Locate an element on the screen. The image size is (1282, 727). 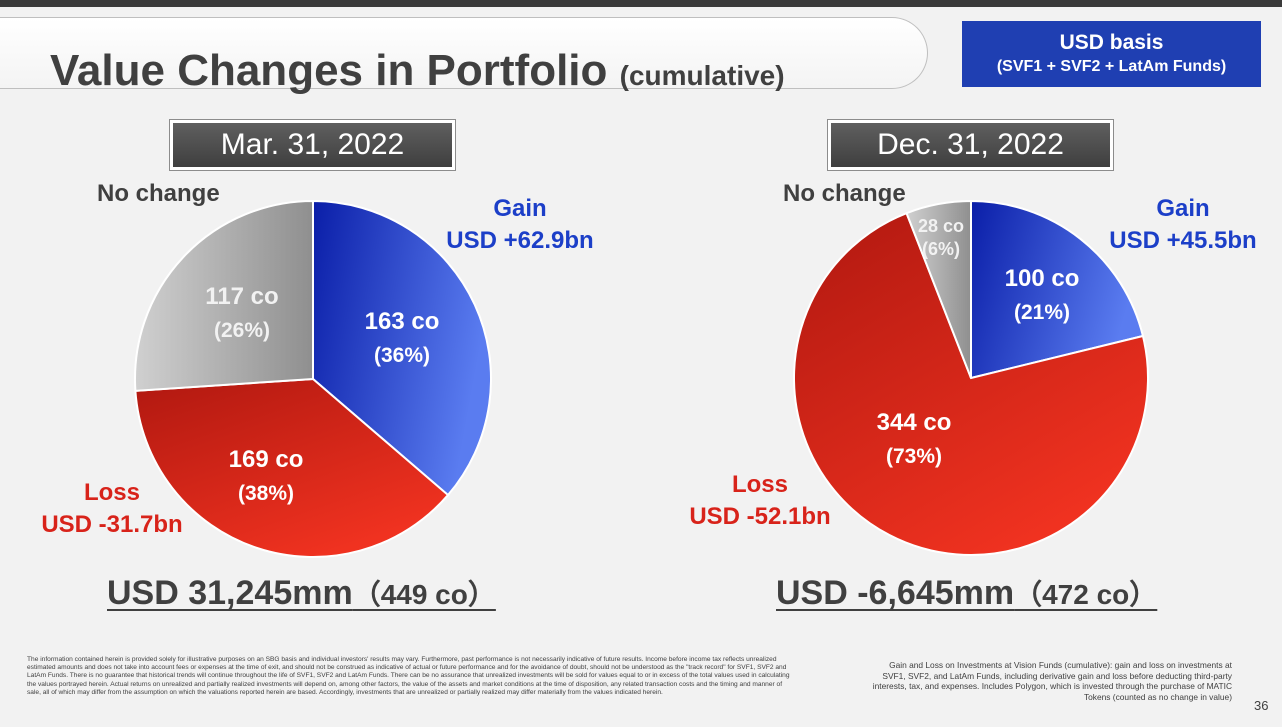
loss-pct-mar: (38%) is located at coordinates (266, 493).